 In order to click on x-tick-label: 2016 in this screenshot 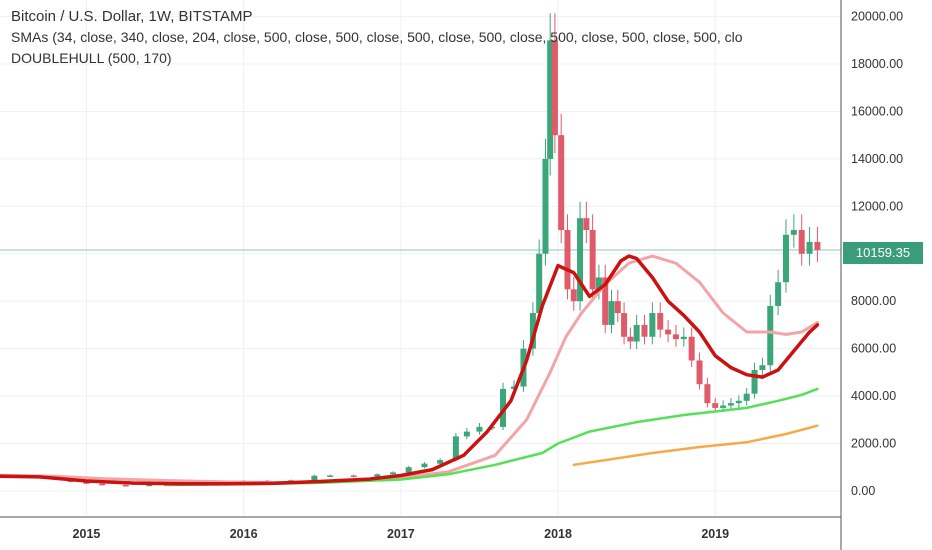, I will do `click(244, 534)`.